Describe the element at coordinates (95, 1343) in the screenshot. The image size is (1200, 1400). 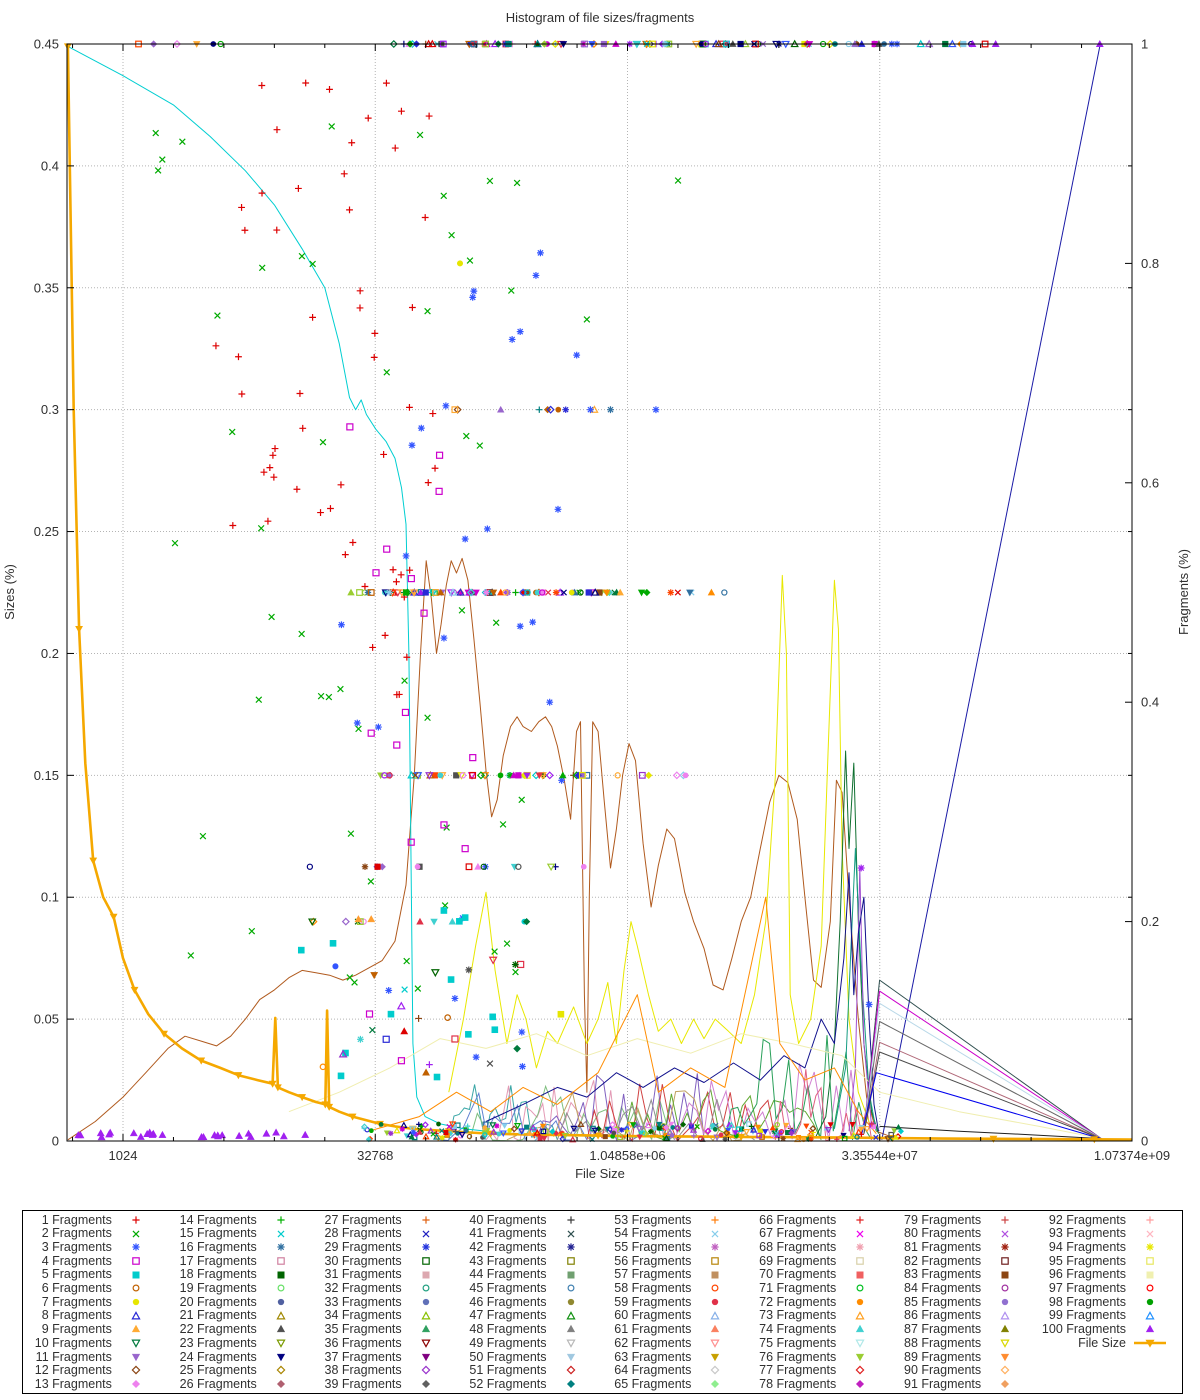
I see `legend-item: 10 Fragments` at that location.